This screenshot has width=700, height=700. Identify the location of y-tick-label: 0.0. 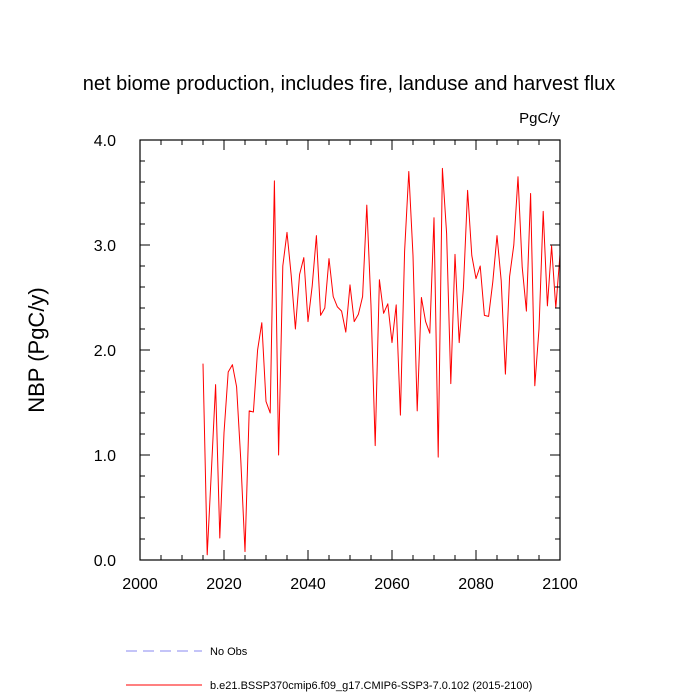
(105, 561).